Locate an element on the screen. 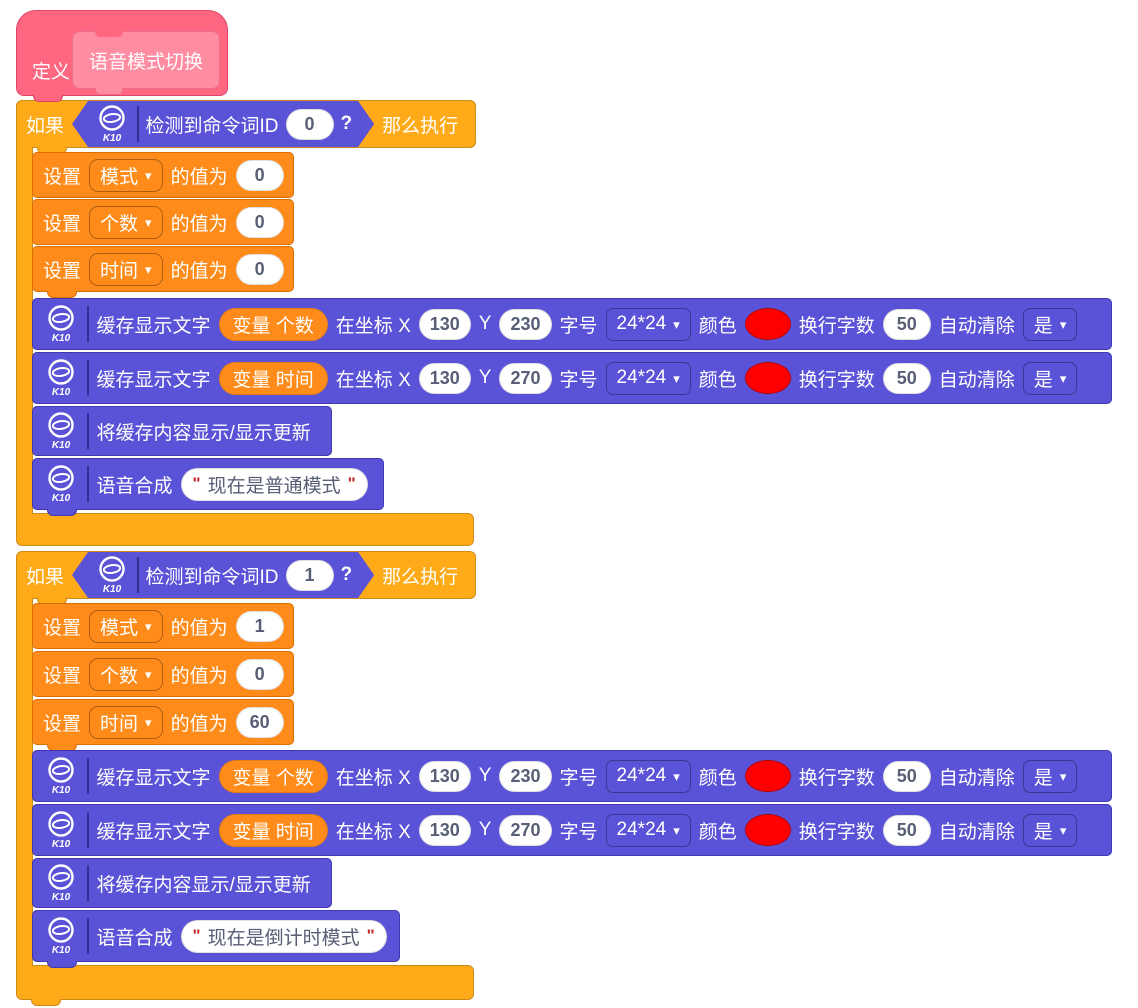 The image size is (1138, 1008). tts-text-value: 现在是倒计时模式 is located at coordinates (283, 938).